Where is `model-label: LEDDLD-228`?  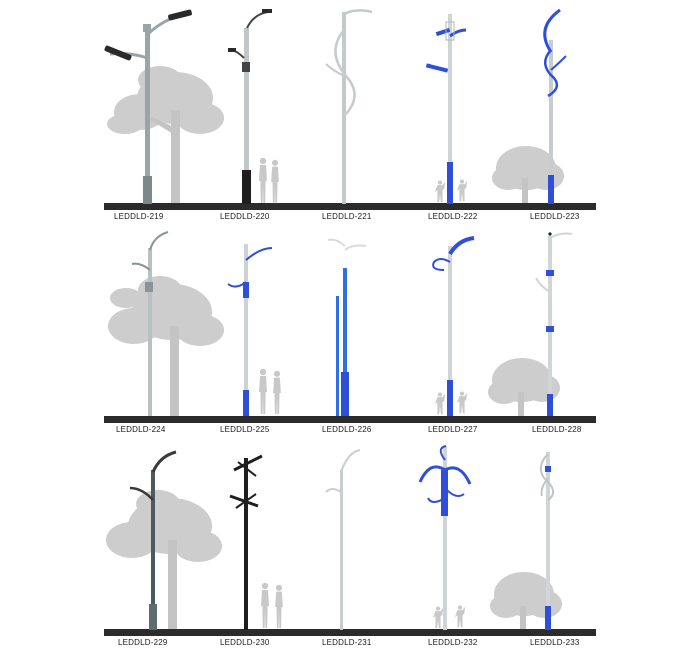
model-label: LEDDLD-228 is located at coordinates (557, 429).